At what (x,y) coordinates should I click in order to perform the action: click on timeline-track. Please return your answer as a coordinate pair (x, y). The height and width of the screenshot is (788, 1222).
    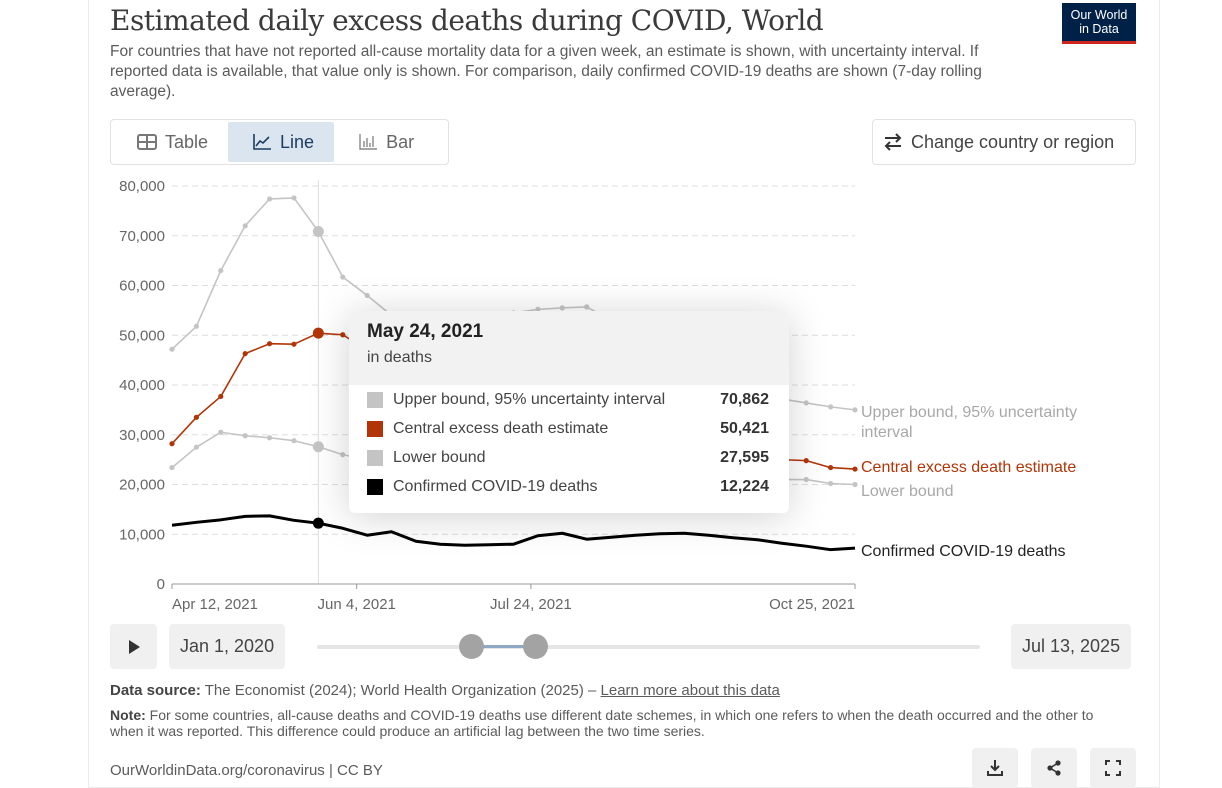
    Looking at the image, I should click on (648, 647).